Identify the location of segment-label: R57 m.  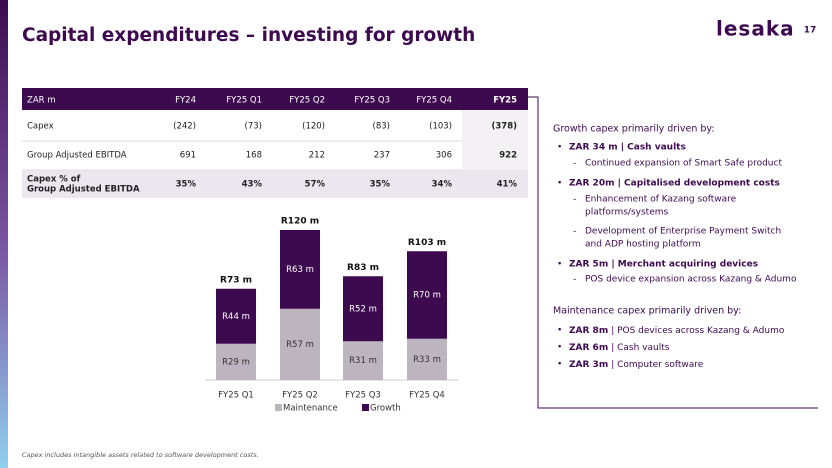
(300, 345).